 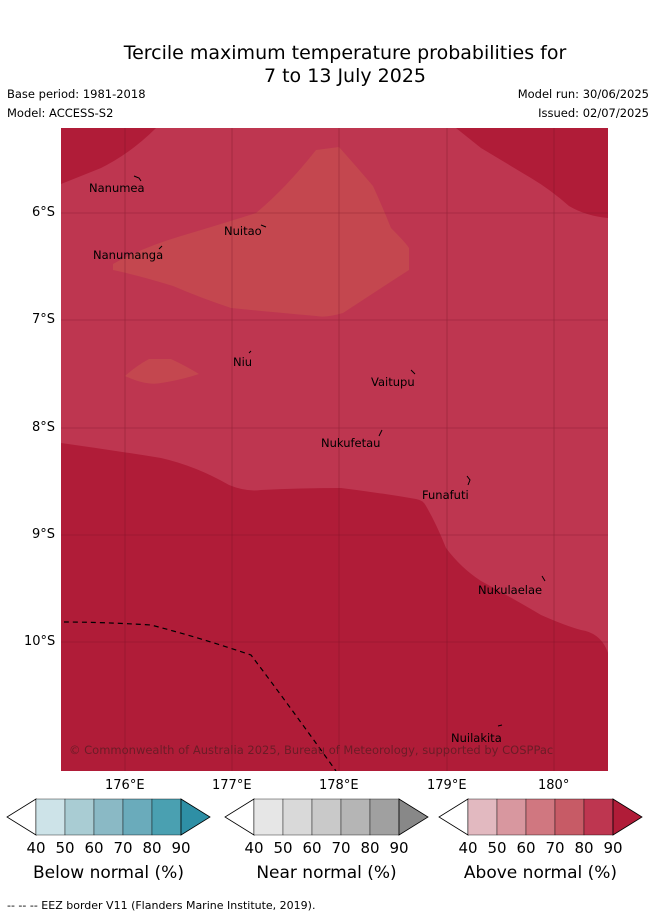 What do you see at coordinates (340, 848) in the screenshot?
I see `colorbar-near-tick-70: 70` at bounding box center [340, 848].